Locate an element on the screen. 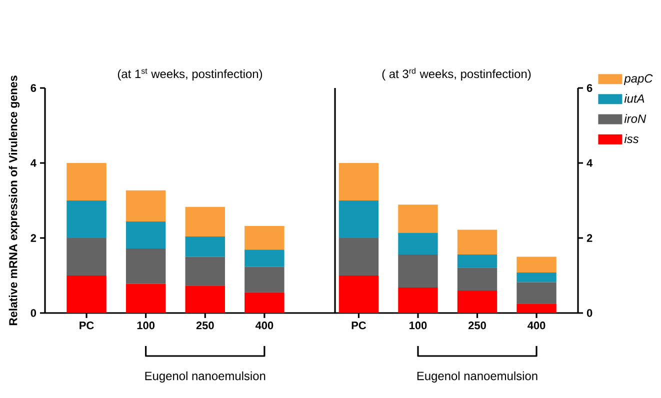 The width and height of the screenshot is (661, 398). legend-label: iroN is located at coordinates (635, 118).